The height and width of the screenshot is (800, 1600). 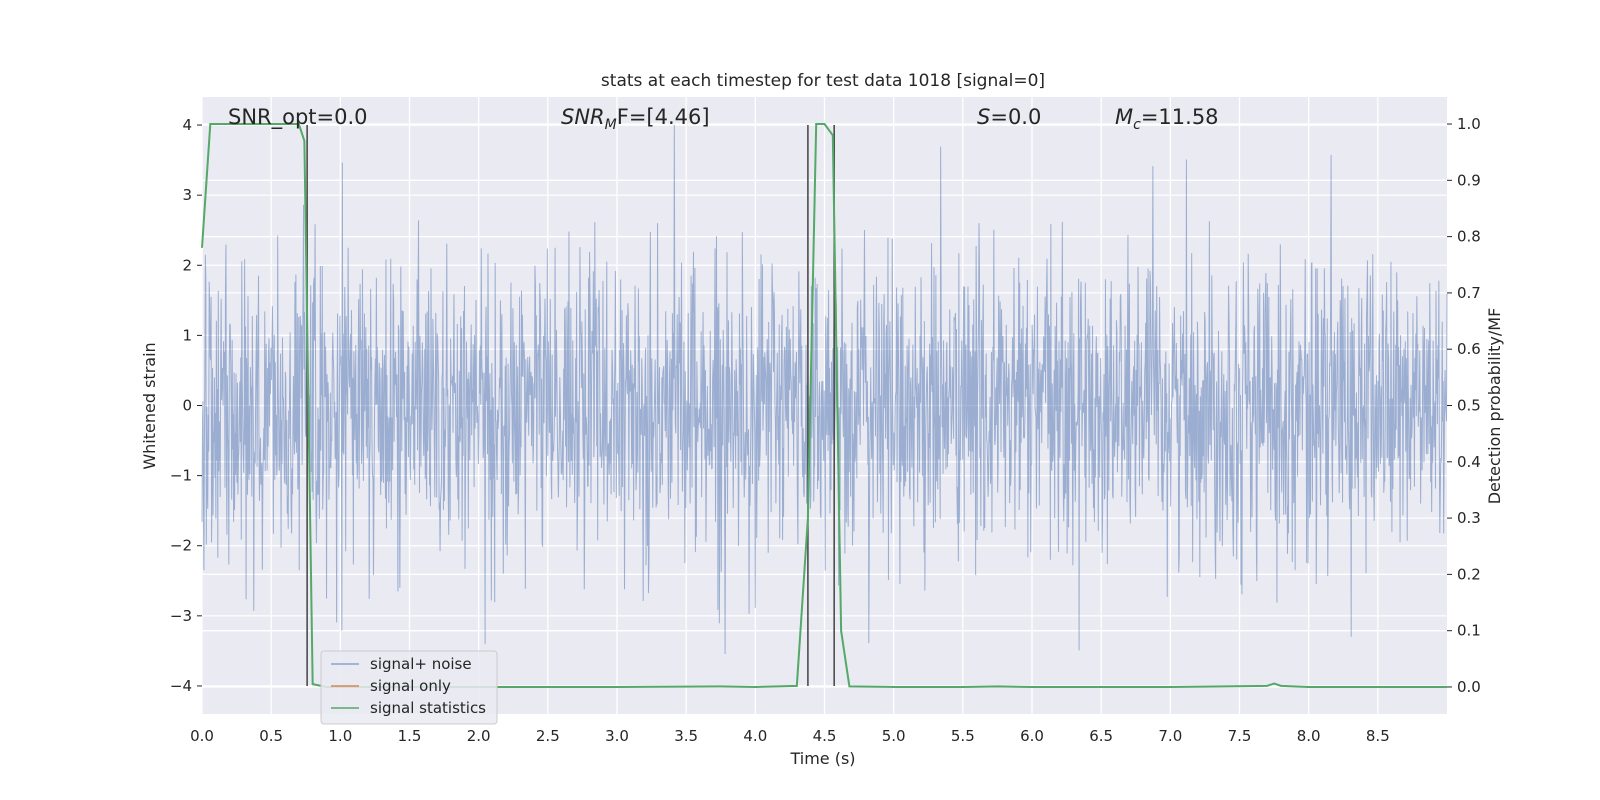 What do you see at coordinates (1469, 349) in the screenshot?
I see `y-right-tick-label: 0.6` at bounding box center [1469, 349].